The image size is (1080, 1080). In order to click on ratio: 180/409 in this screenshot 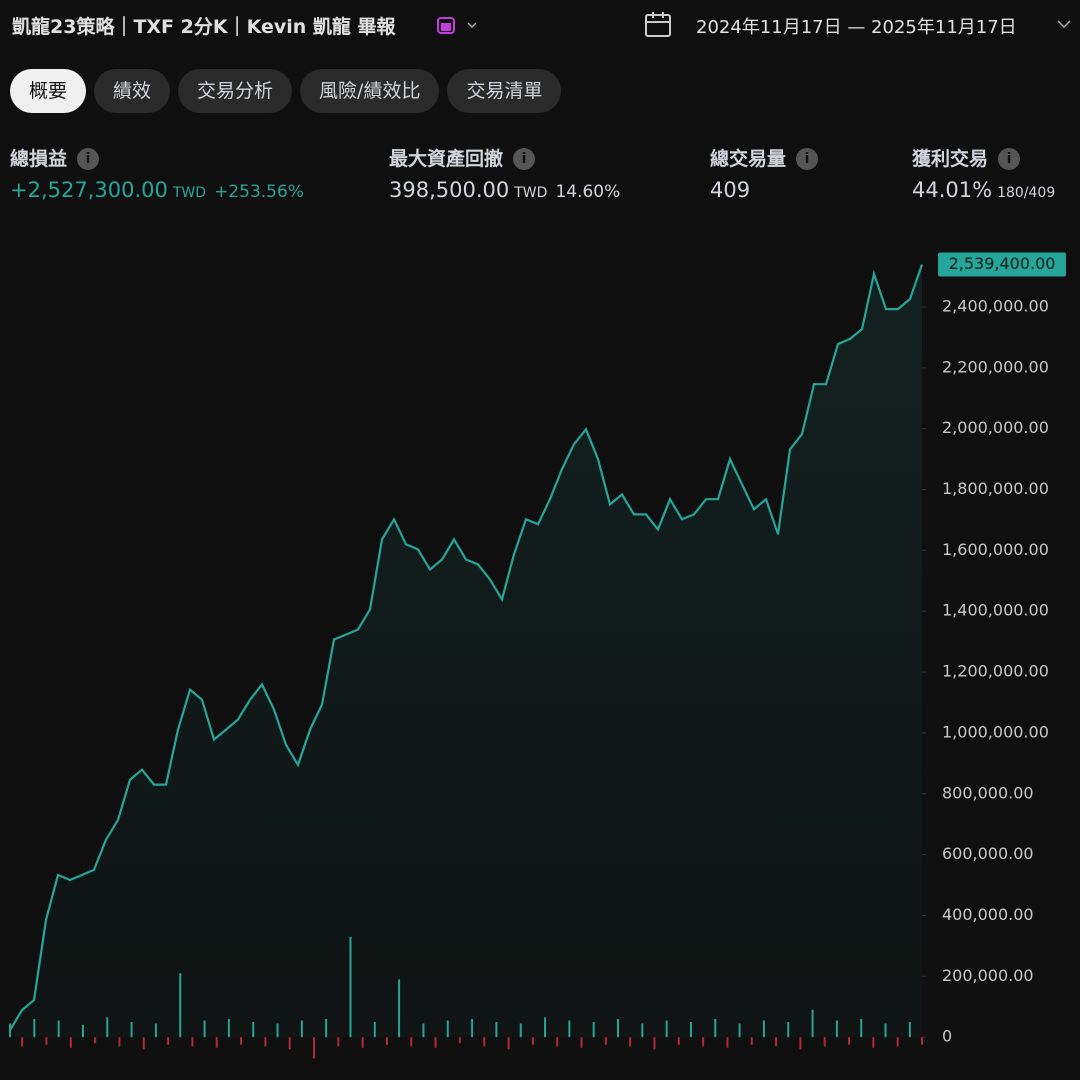, I will do `click(1026, 193)`.